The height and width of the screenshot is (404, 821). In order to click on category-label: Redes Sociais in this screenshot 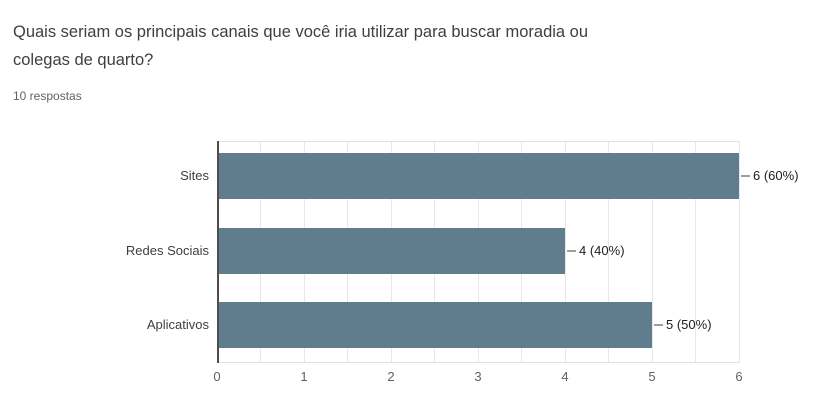, I will do `click(167, 250)`.